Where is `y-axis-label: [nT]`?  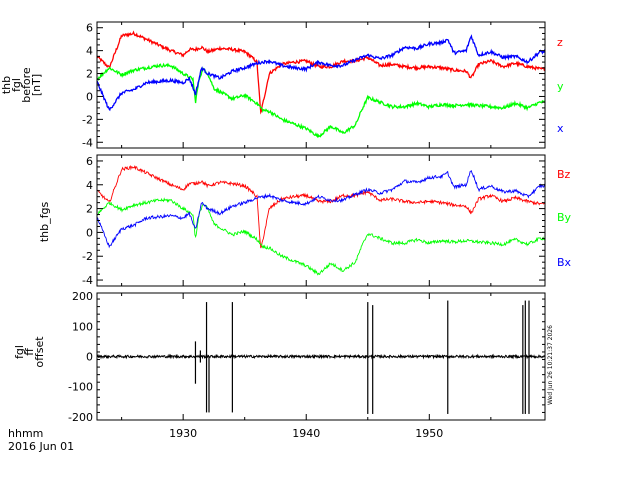
y-axis-label: [nT] is located at coordinates (36, 85).